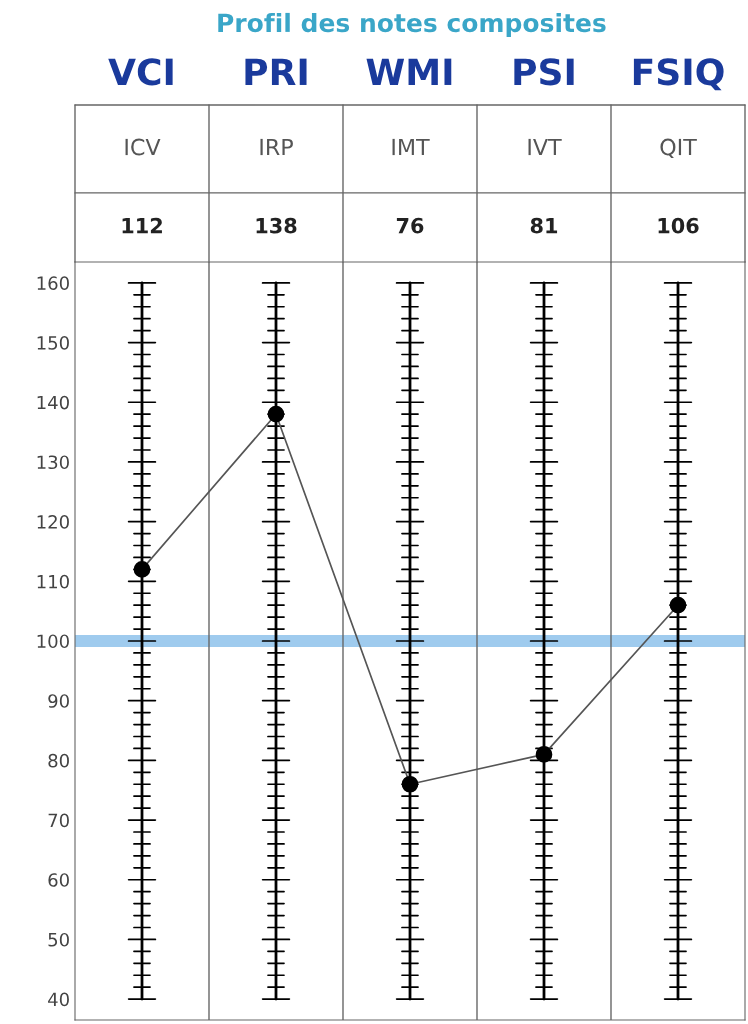 The height and width of the screenshot is (1024, 748). What do you see at coordinates (58, 701) in the screenshot?
I see `y-tick-label: 90` at bounding box center [58, 701].